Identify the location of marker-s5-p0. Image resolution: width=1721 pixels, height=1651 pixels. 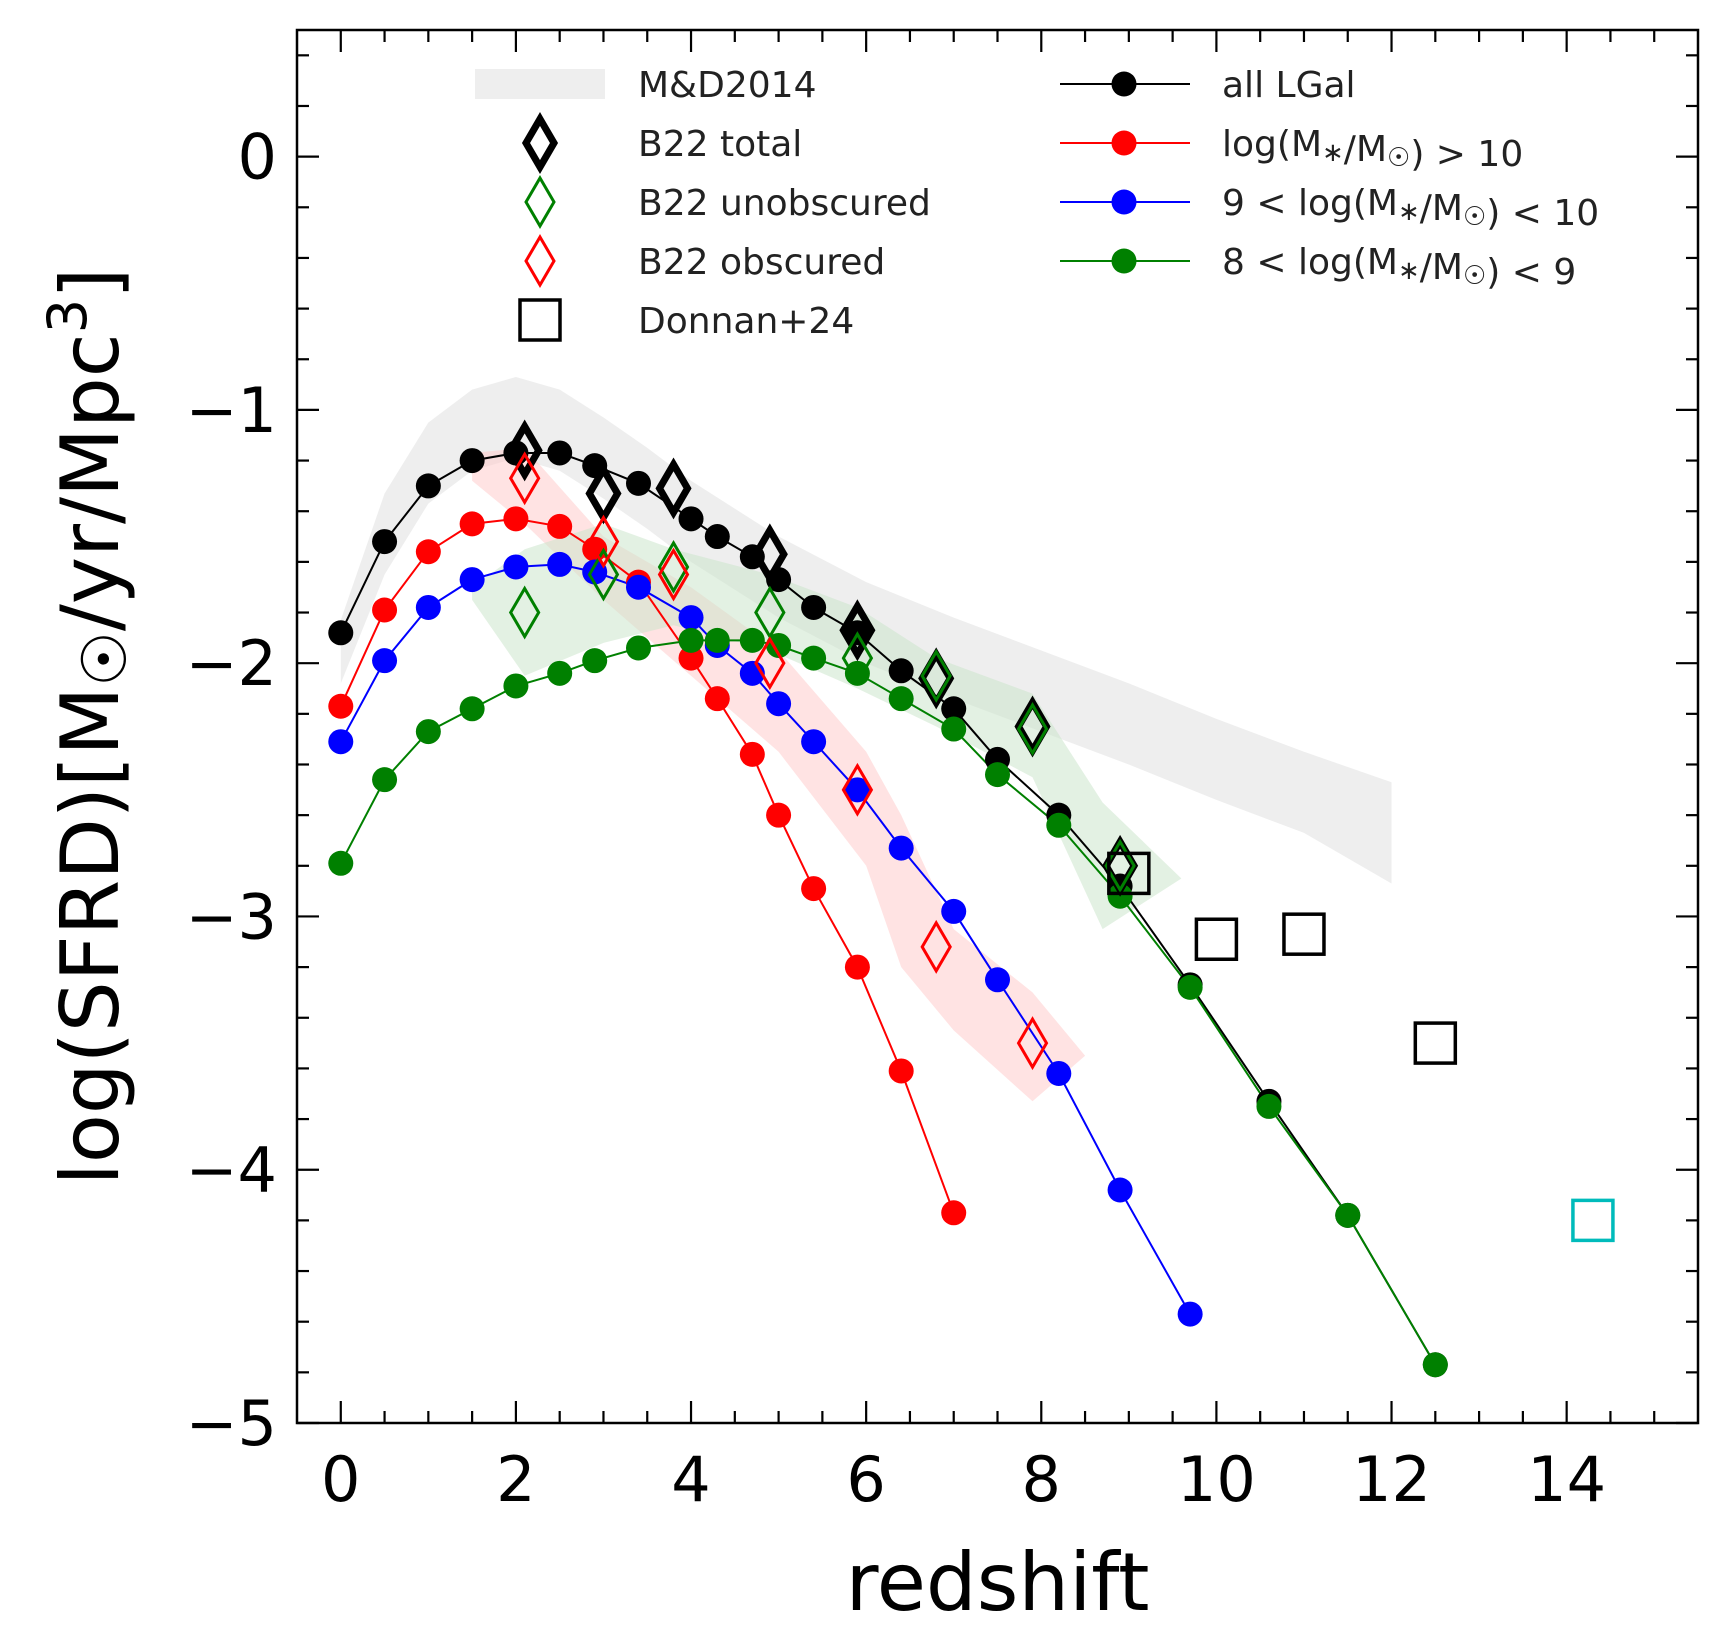
(524, 612).